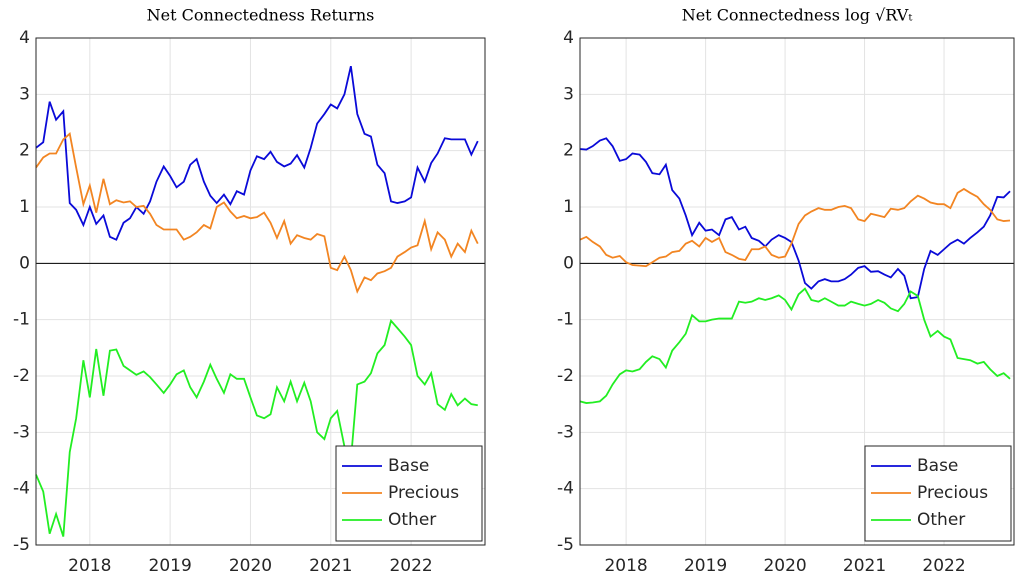 The width and height of the screenshot is (1016, 585). Describe the element at coordinates (797, 15) in the screenshot. I see `chart-title: Net Connectedness log √RVₜ` at that location.